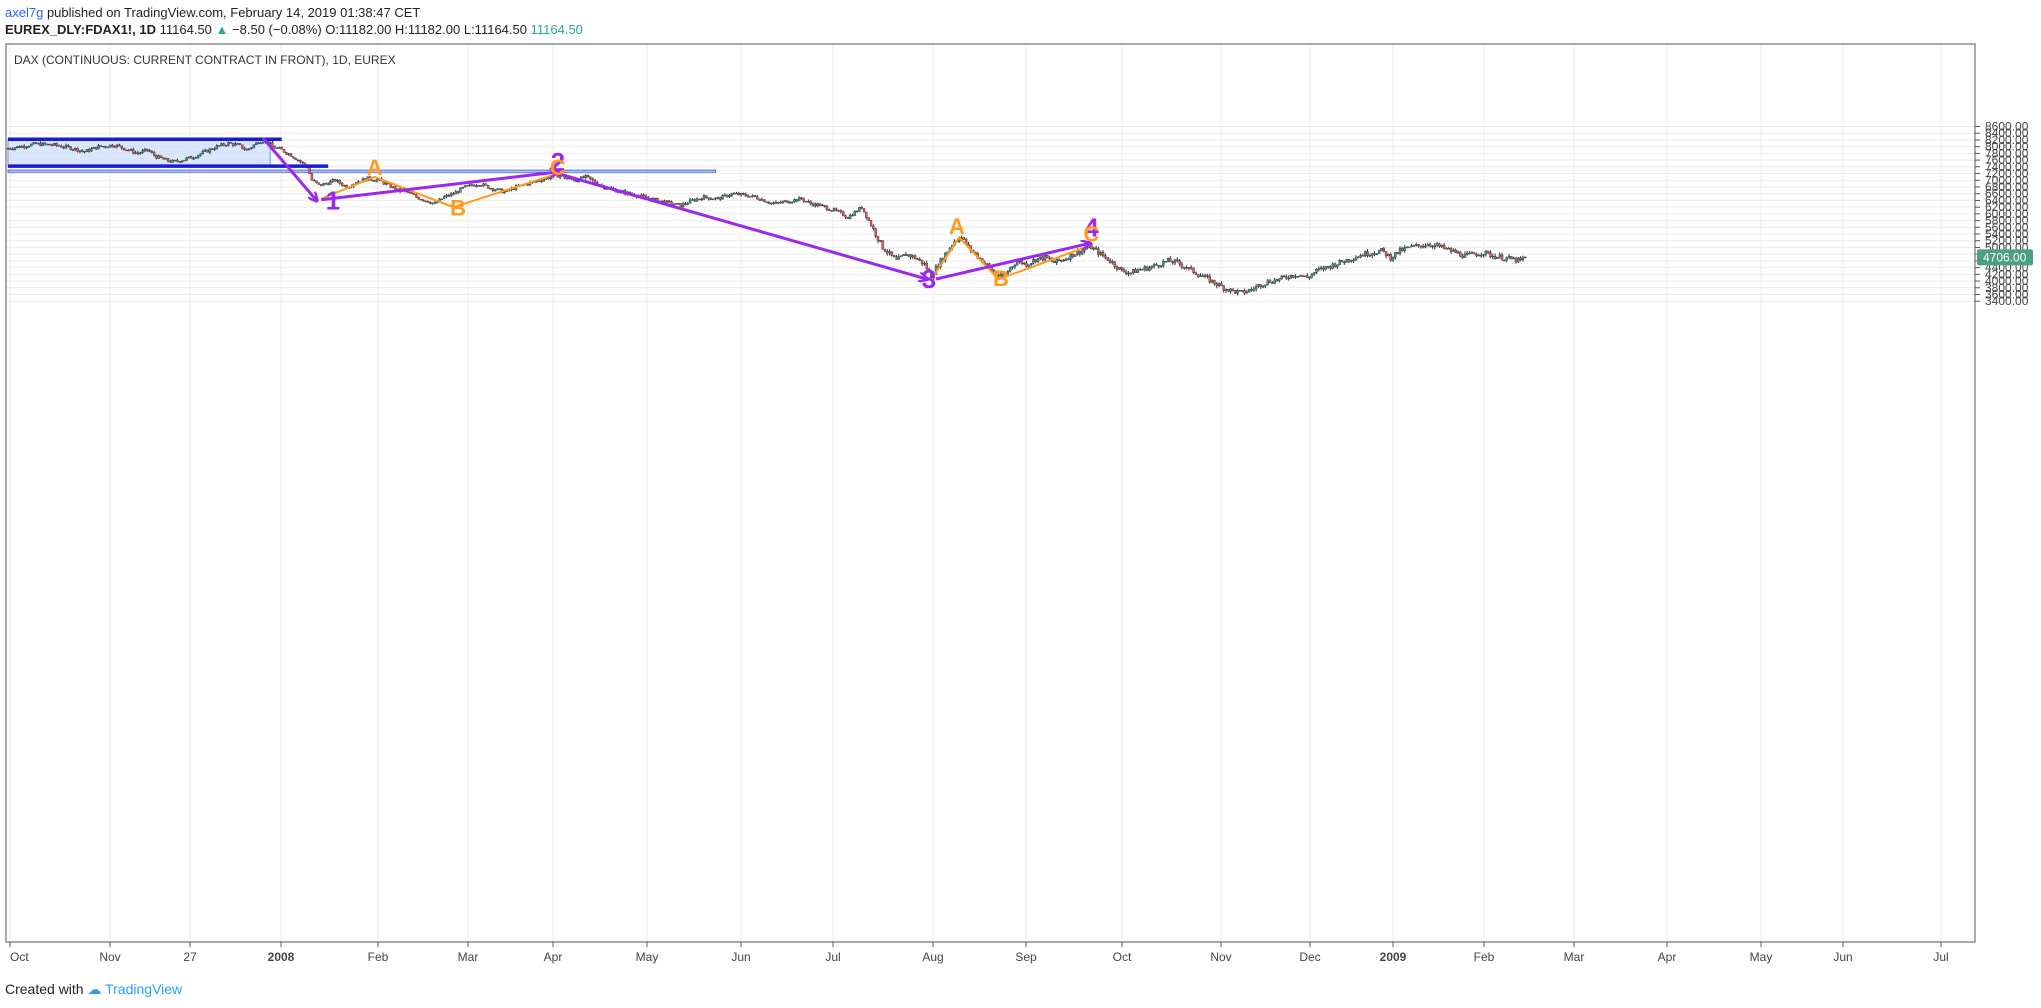  I want to click on symbol-name: EUREX_DLY:FDAX1!, 1D, so click(80, 29).